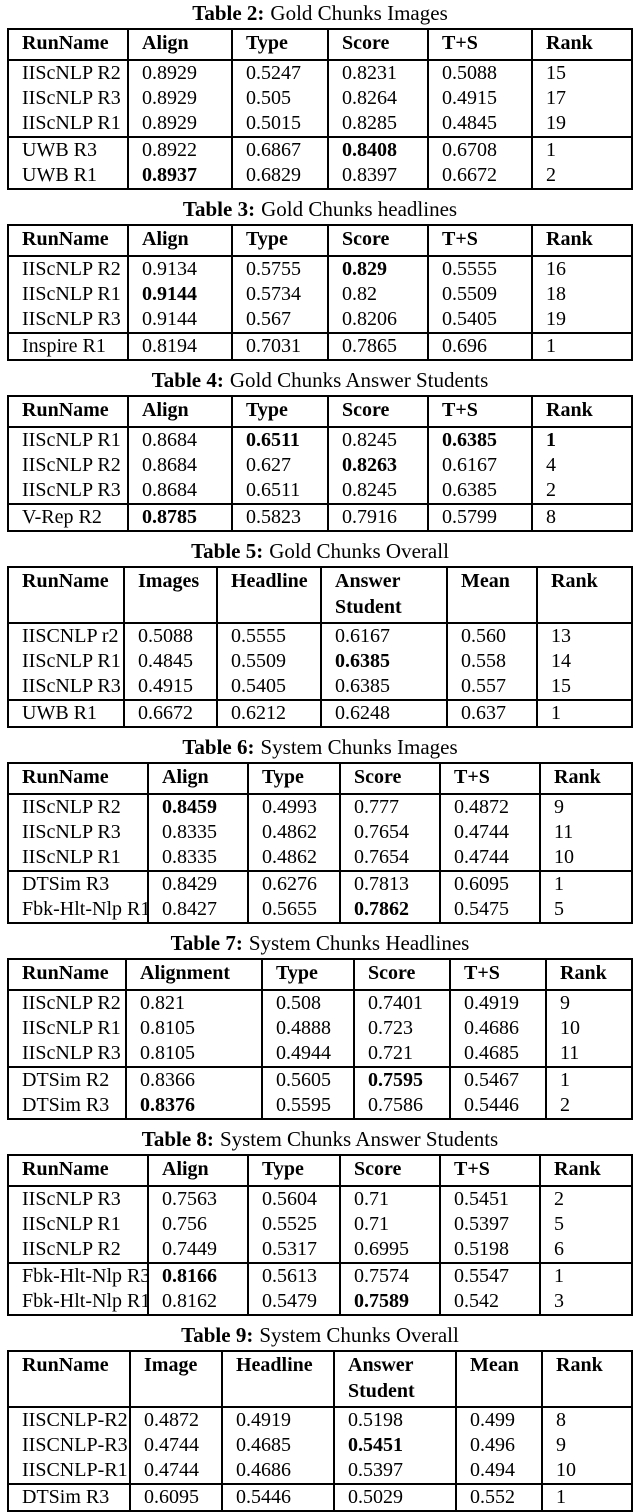 The width and height of the screenshot is (640, 1512). Describe the element at coordinates (359, 747) in the screenshot. I see `caption-title: System Chunks Images` at that location.